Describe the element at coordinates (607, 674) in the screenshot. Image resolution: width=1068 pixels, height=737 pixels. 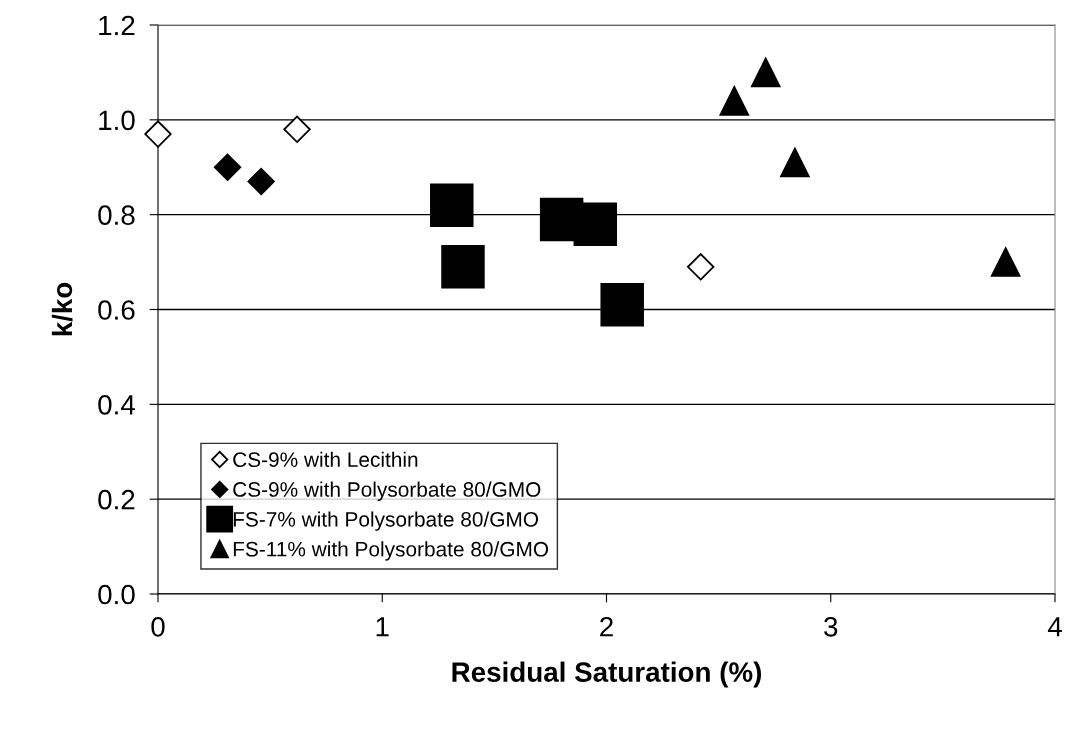
I see `x-axis-title: Residual Saturation (%)` at that location.